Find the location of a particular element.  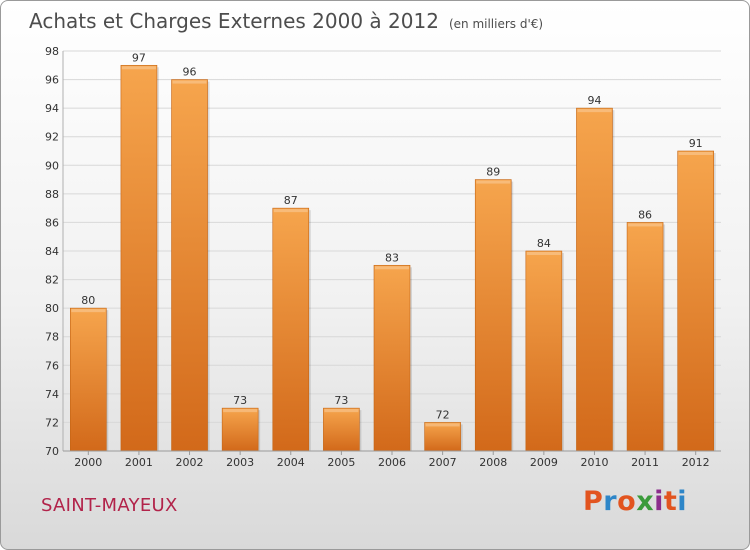

x-tick-label: 2008 is located at coordinates (493, 462).